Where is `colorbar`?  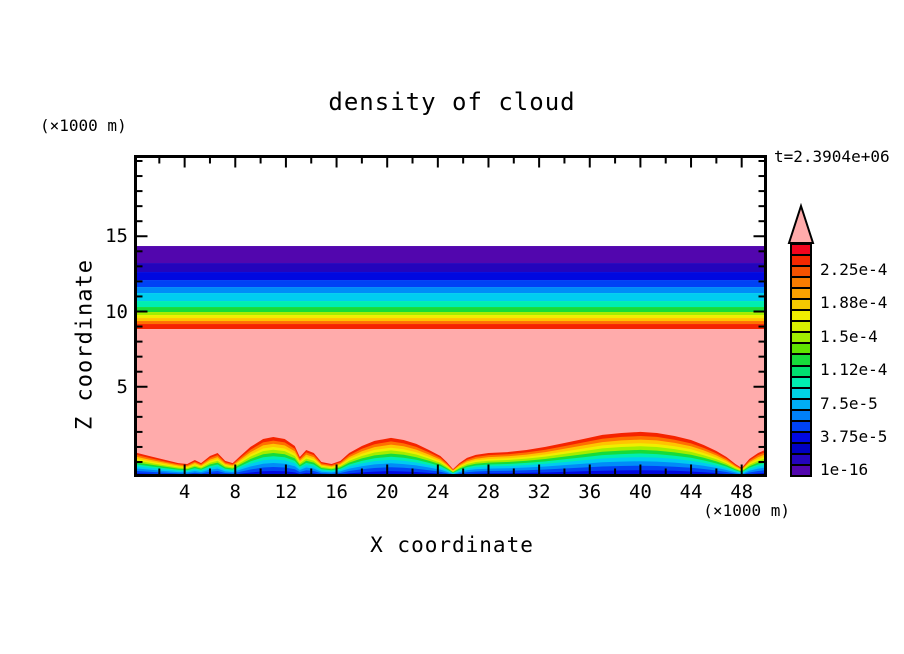 colorbar is located at coordinates (801, 360).